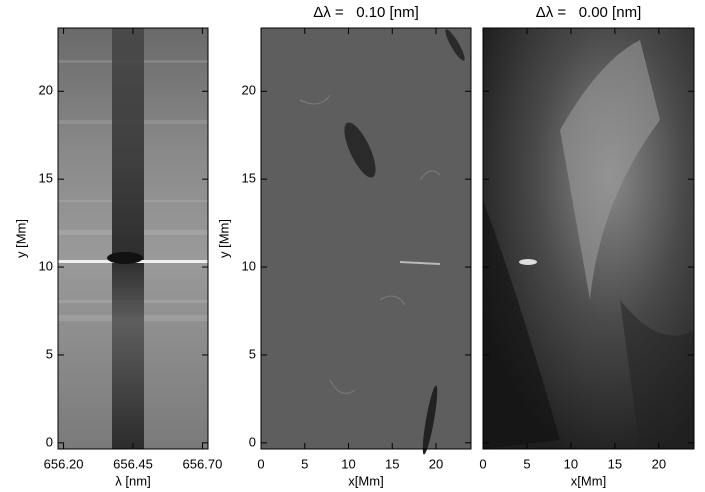 Image resolution: width=705 pixels, height=492 pixels. What do you see at coordinates (365, 12) in the screenshot?
I see `panel-title: Δλ = 0.10 [nm]` at bounding box center [365, 12].